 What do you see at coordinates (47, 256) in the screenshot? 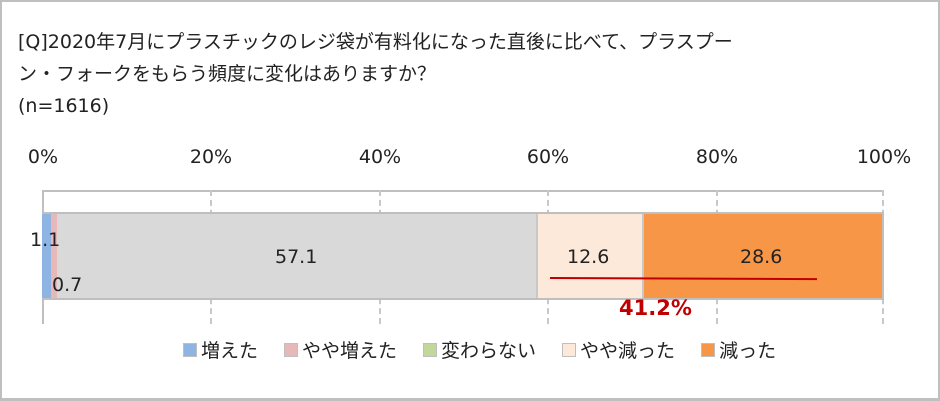
I see `bar-segment-increased` at bounding box center [47, 256].